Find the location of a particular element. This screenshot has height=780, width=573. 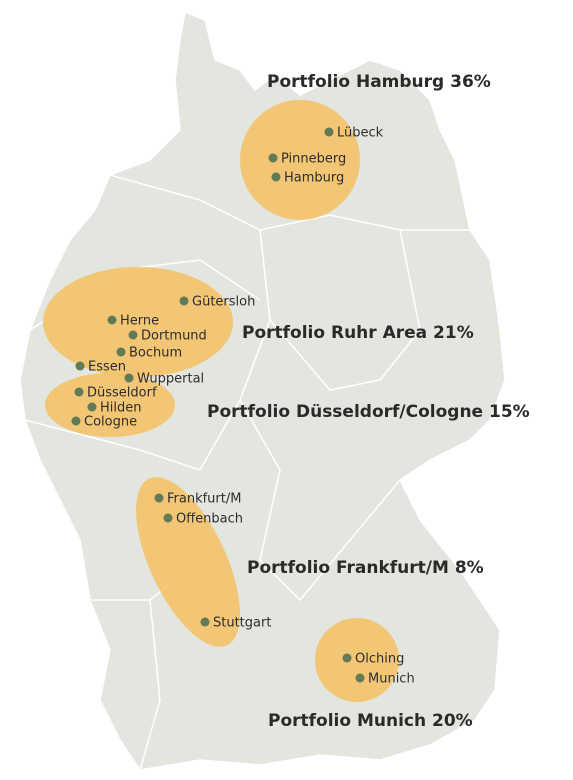

area-ruhr is located at coordinates (138, 322).